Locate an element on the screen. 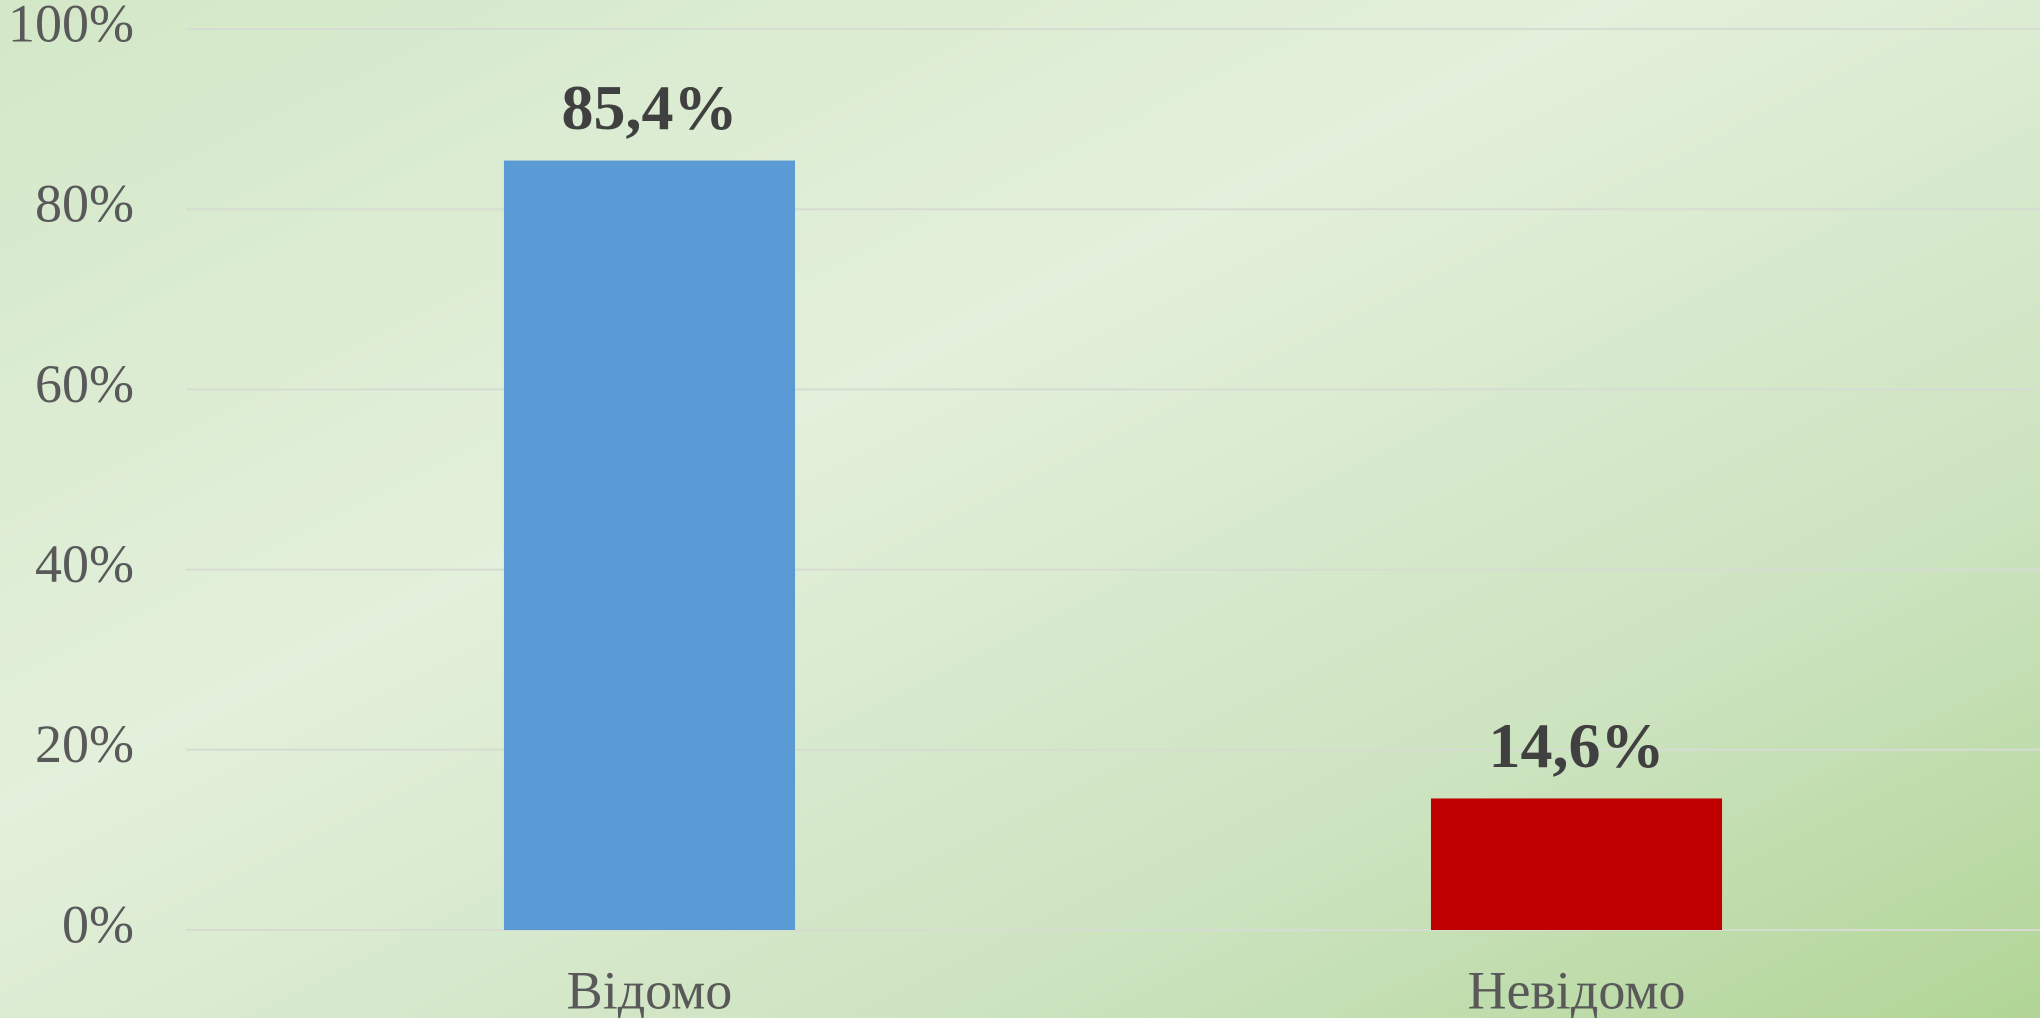  x-tick-label: Відомо is located at coordinates (650, 989).